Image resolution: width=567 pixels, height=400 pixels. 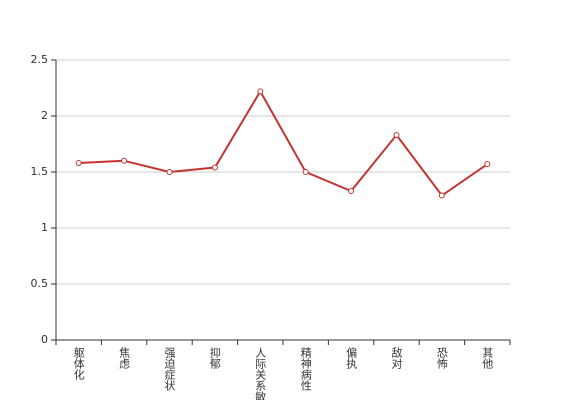 I want to click on x-tick-label: 人际关系敏感, so click(x=260, y=373).